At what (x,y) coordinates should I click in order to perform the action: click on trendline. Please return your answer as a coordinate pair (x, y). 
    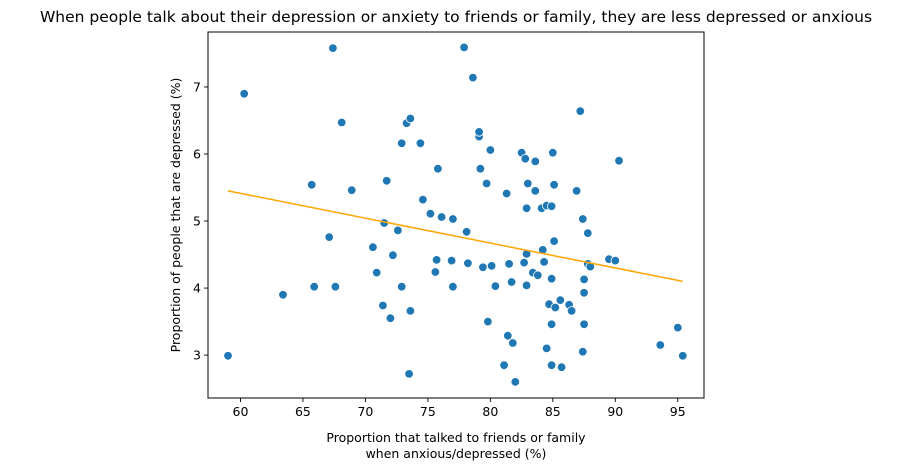
    Looking at the image, I should click on (455, 236).